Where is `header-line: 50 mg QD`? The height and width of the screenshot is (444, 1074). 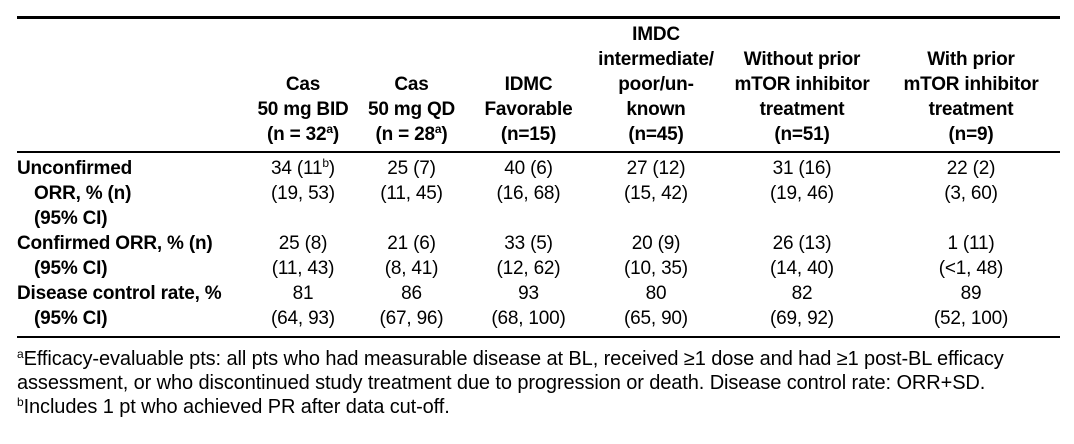 header-line: 50 mg QD is located at coordinates (411, 109).